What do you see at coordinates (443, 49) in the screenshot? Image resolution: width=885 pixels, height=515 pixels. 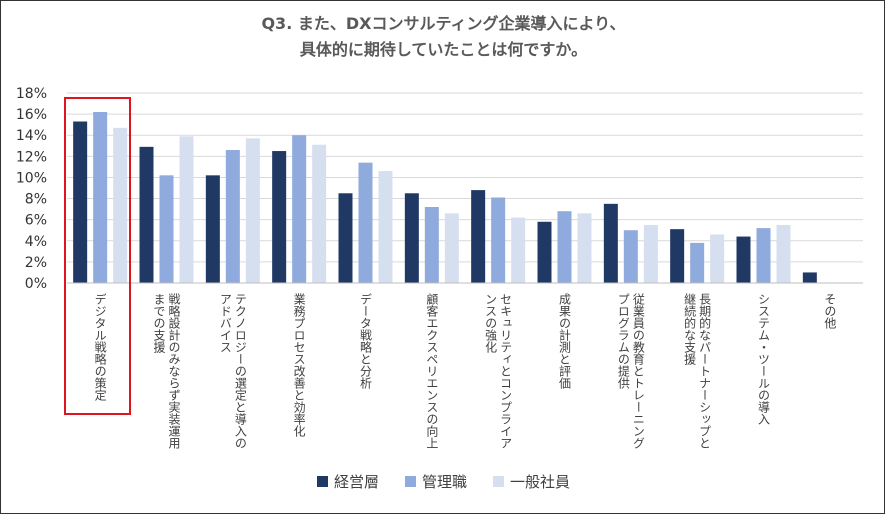 I see `chart-title-line: 具体的に期待していたことは何ですか。` at bounding box center [443, 49].